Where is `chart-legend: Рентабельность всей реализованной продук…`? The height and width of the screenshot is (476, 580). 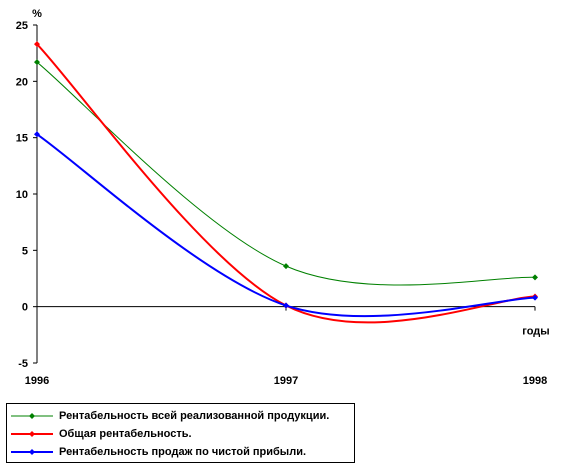 chart-legend: Рентабельность всей реализованной продук… is located at coordinates (180, 433).